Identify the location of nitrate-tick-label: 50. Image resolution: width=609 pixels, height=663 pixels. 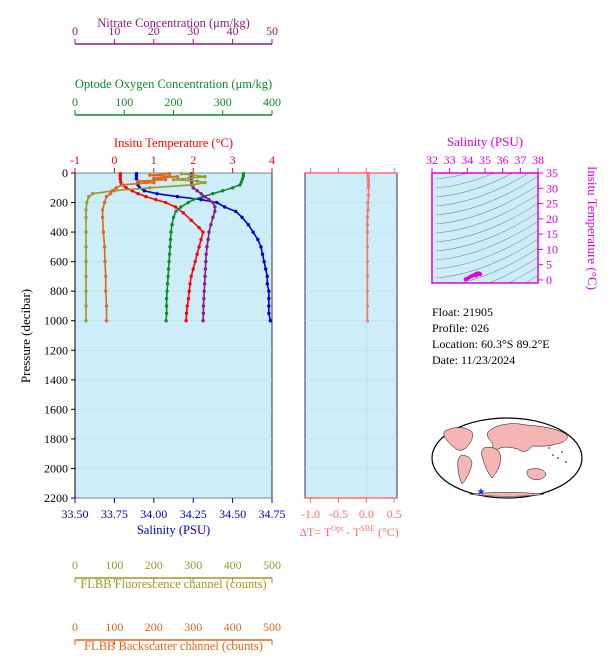
(272, 31).